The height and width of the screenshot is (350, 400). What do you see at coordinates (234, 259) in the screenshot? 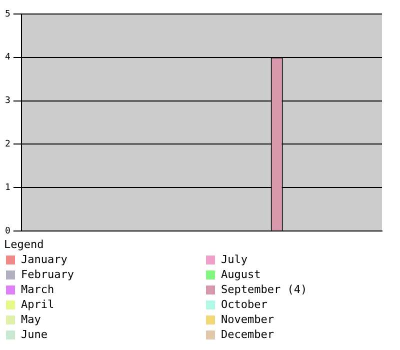
I see `legend-label: July` at bounding box center [234, 259].